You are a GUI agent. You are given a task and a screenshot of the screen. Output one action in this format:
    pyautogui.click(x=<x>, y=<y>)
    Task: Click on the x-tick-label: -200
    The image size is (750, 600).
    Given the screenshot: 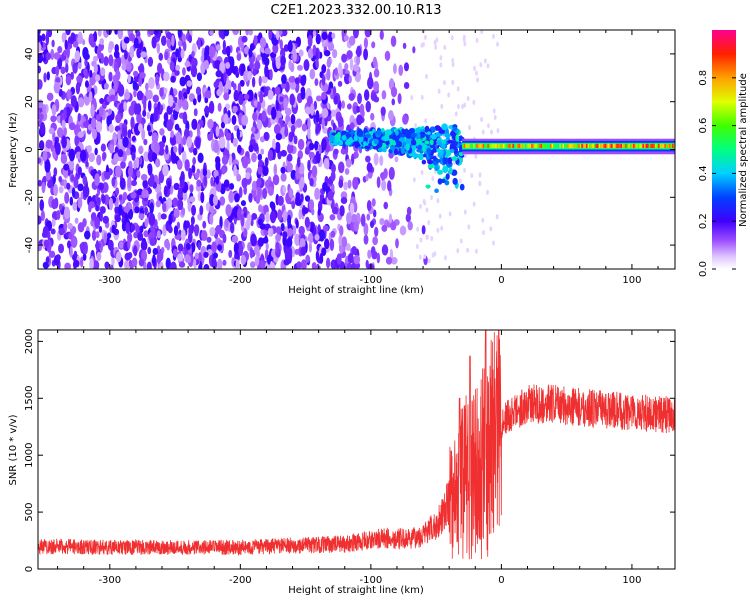 What is the action you would take?
    pyautogui.click(x=240, y=280)
    